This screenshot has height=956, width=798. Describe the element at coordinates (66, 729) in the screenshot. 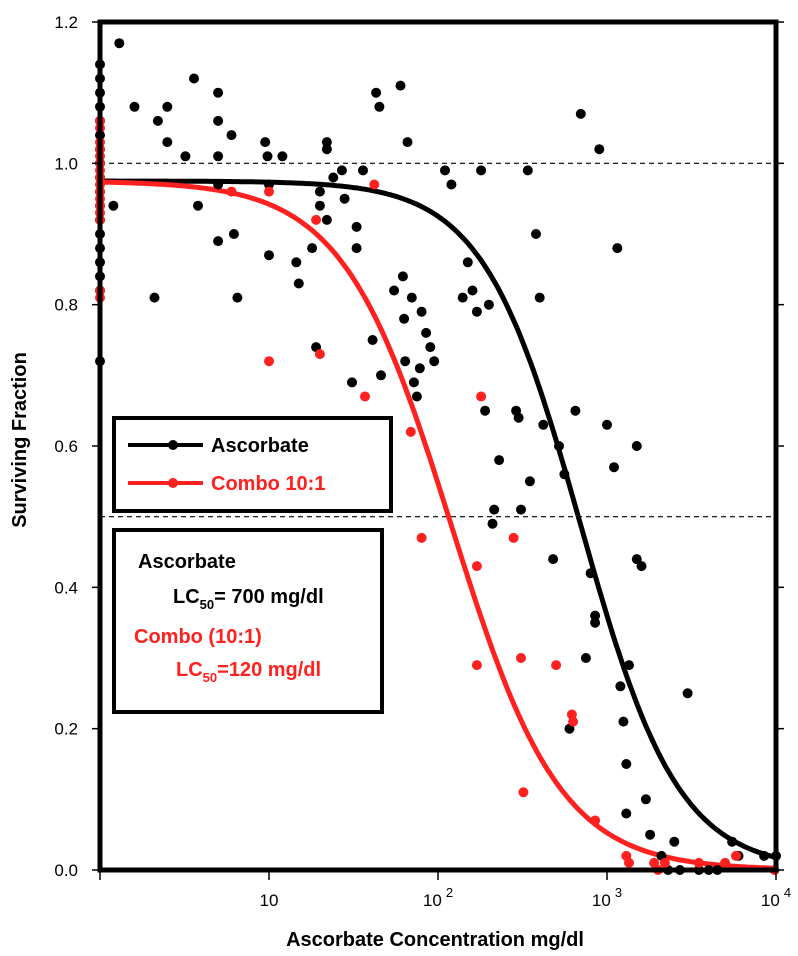

I see `y-tick-label: 0.2` at that location.